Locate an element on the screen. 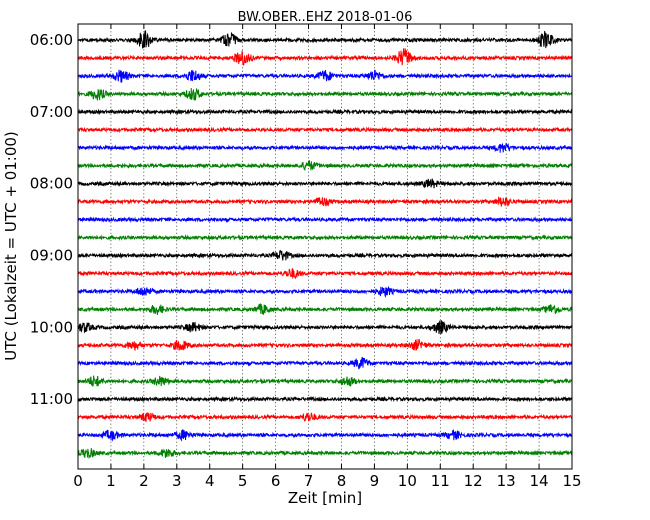 This screenshot has width=650, height=520. y-tick-label: 11:00 is located at coordinates (51, 399).